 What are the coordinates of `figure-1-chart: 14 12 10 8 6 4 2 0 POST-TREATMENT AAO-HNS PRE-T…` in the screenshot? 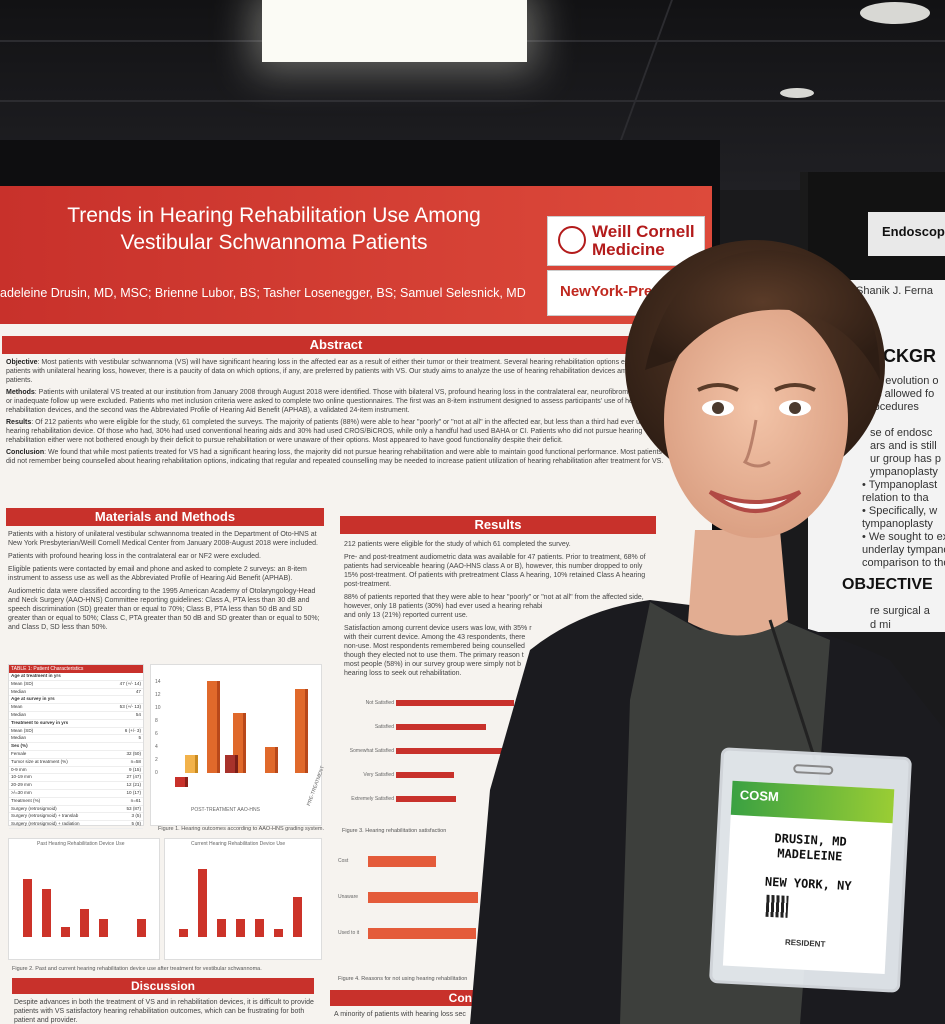 It's located at (238, 745).